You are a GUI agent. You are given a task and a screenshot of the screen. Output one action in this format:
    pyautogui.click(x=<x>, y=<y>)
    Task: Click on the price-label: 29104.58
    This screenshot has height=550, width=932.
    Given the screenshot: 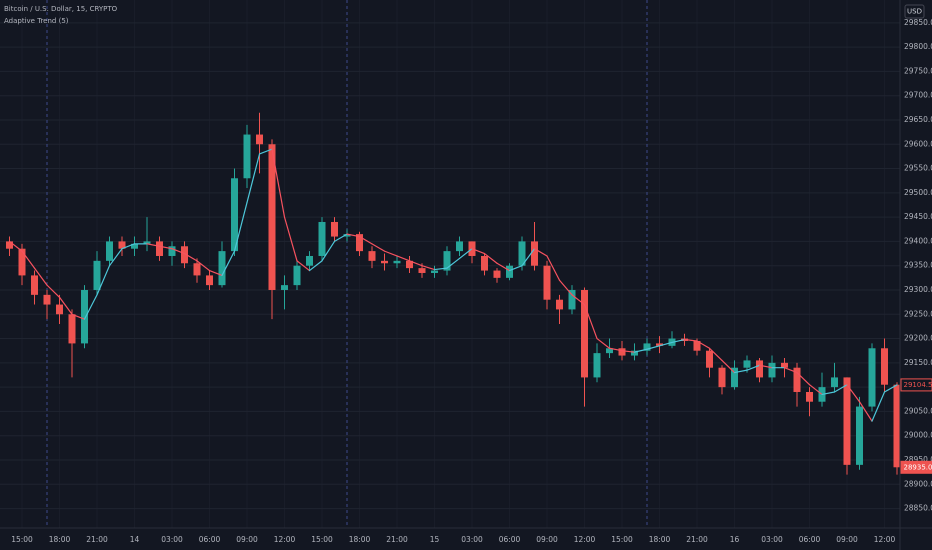 What is the action you would take?
    pyautogui.click(x=918, y=385)
    